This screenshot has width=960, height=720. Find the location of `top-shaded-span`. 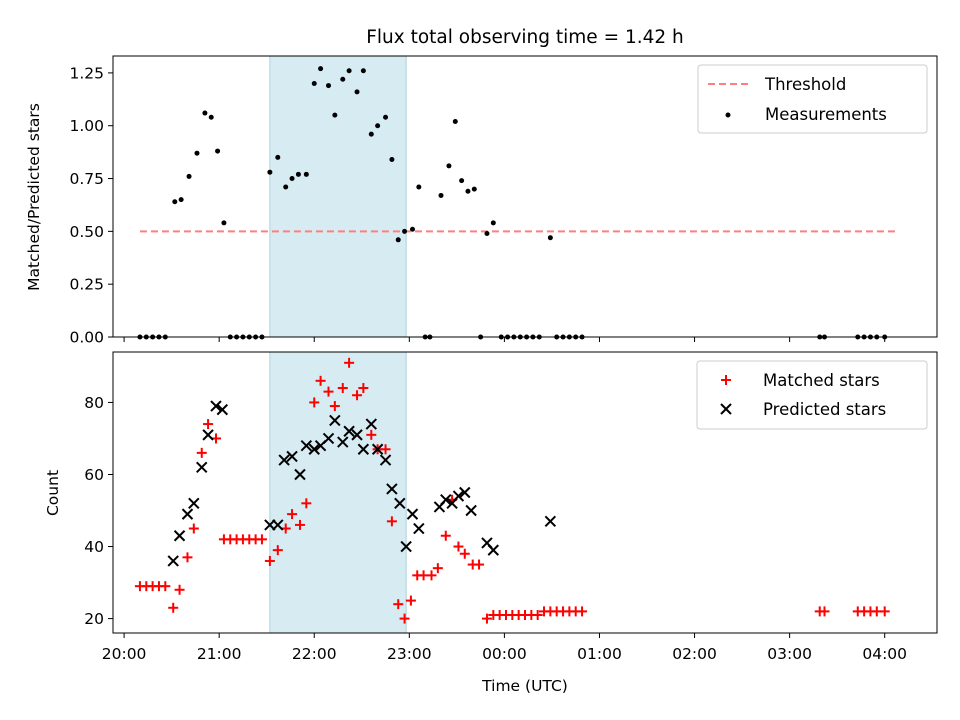

top-shaded-span is located at coordinates (338, 196).